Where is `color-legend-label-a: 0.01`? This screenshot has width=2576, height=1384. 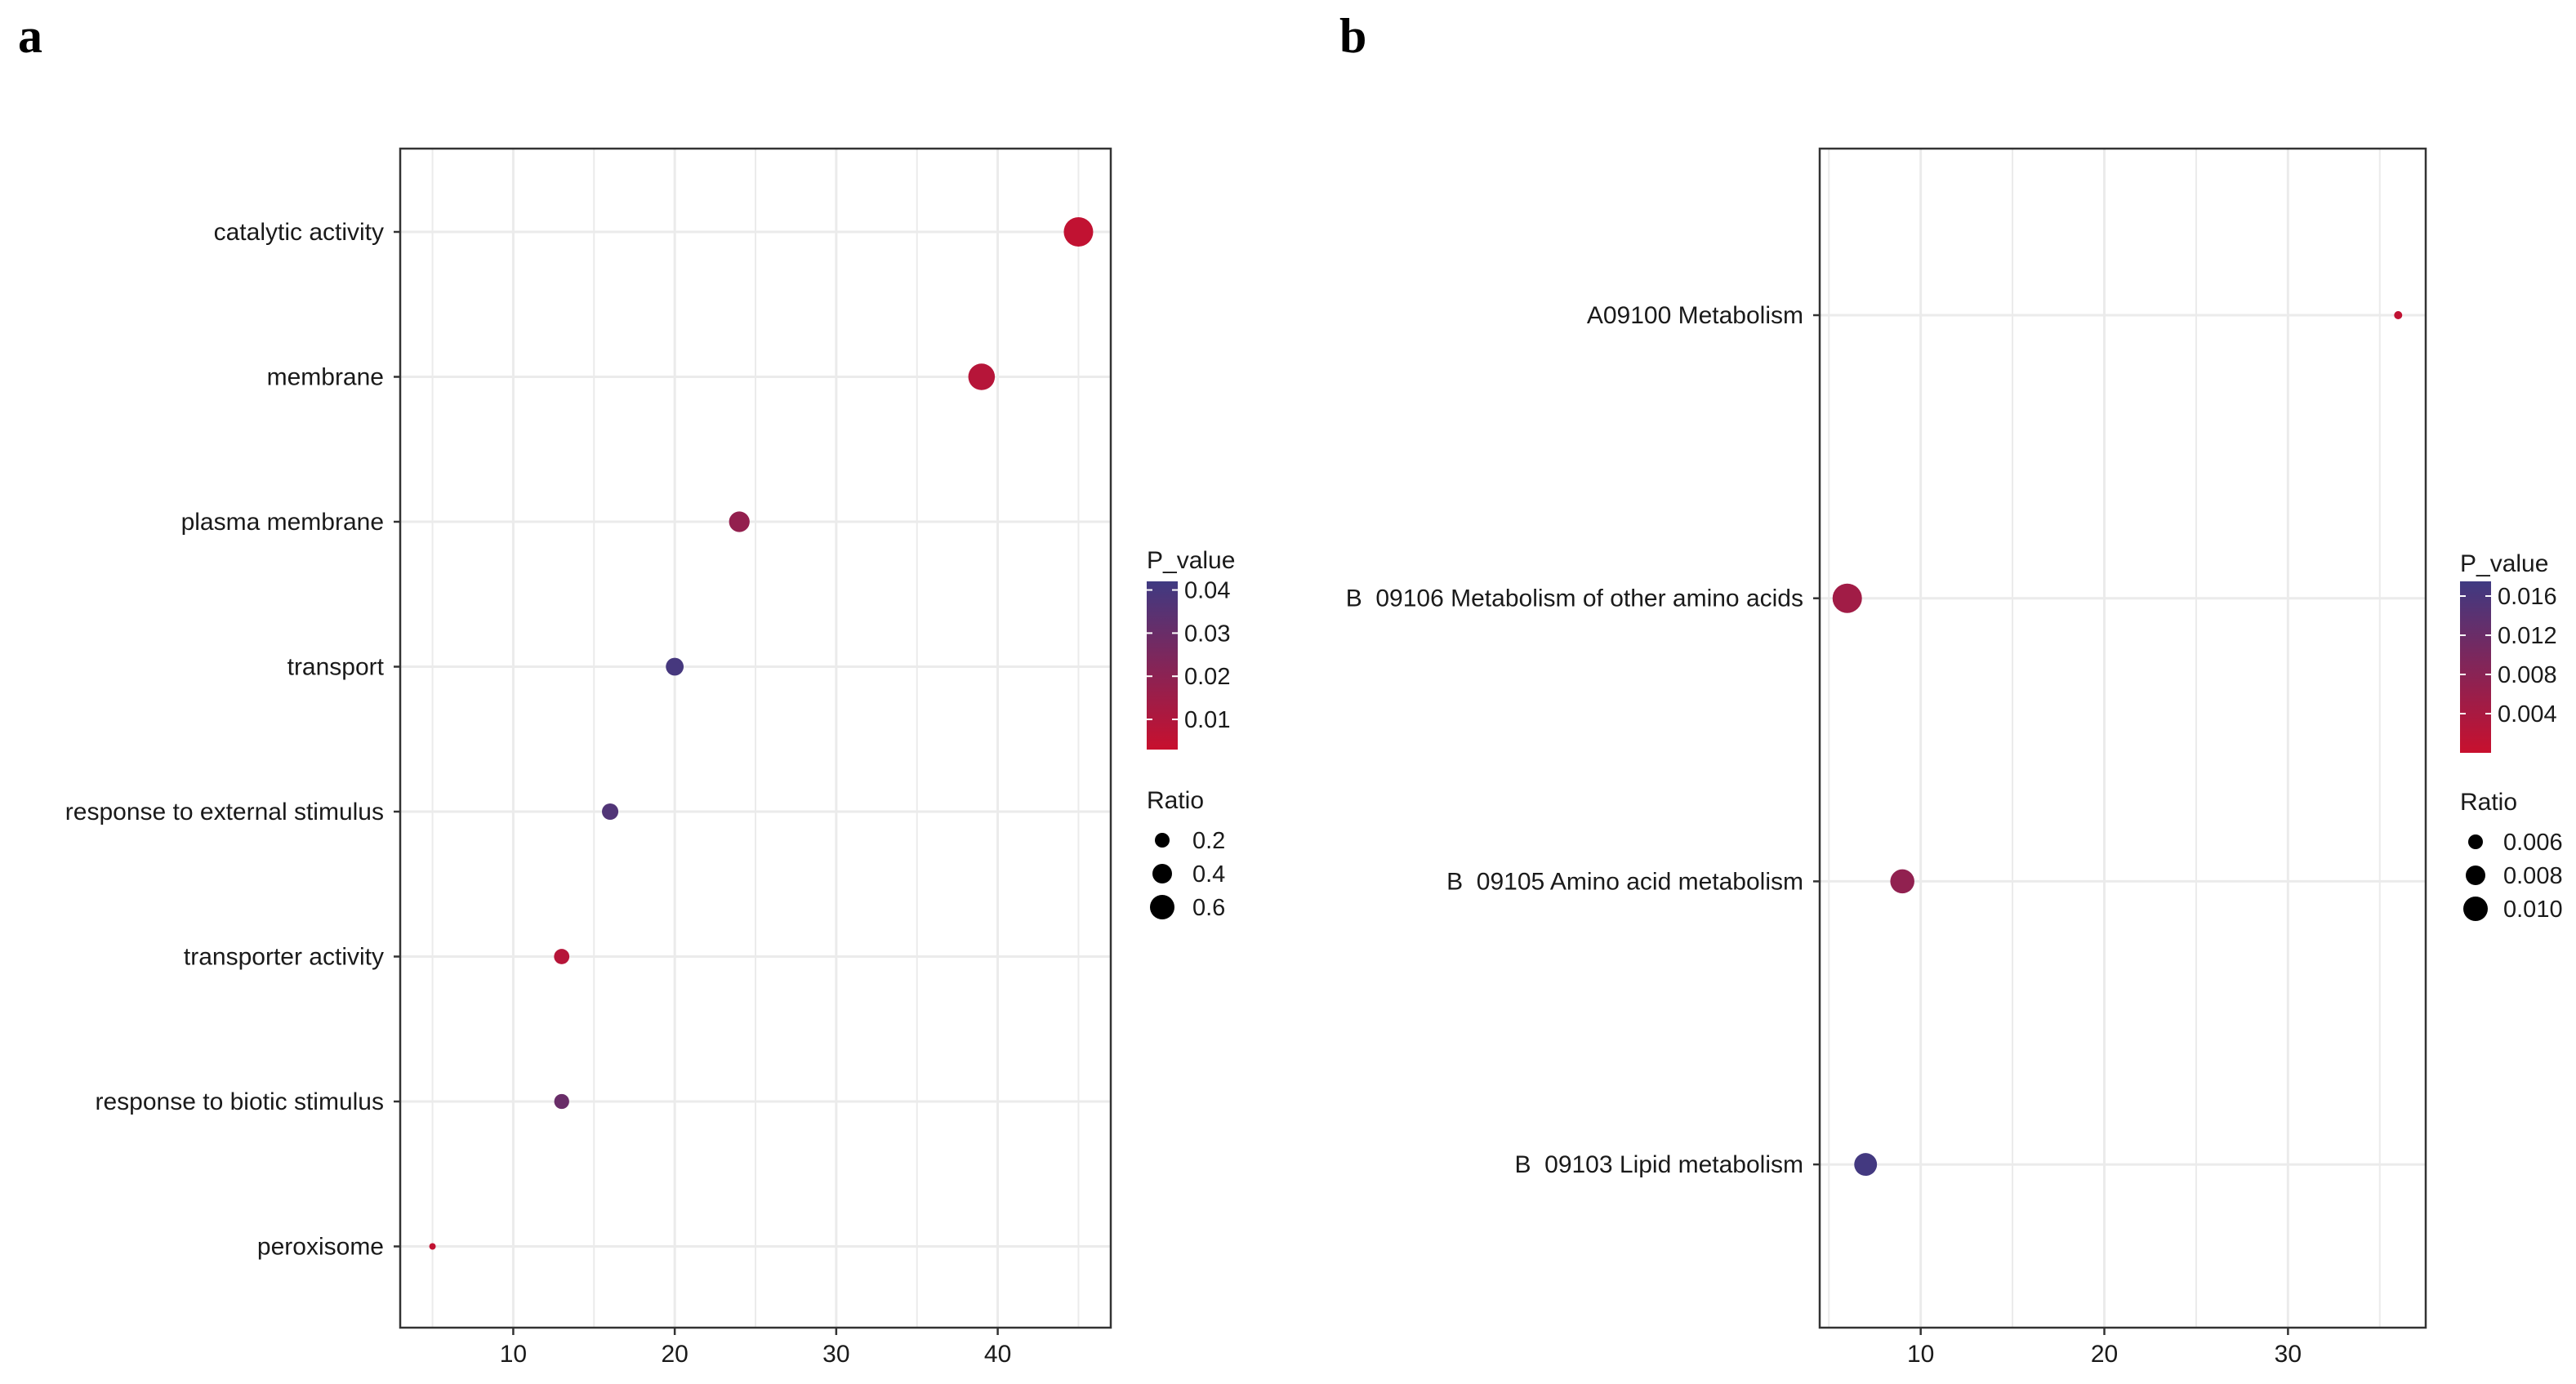 color-legend-label-a: 0.01 is located at coordinates (1207, 720).